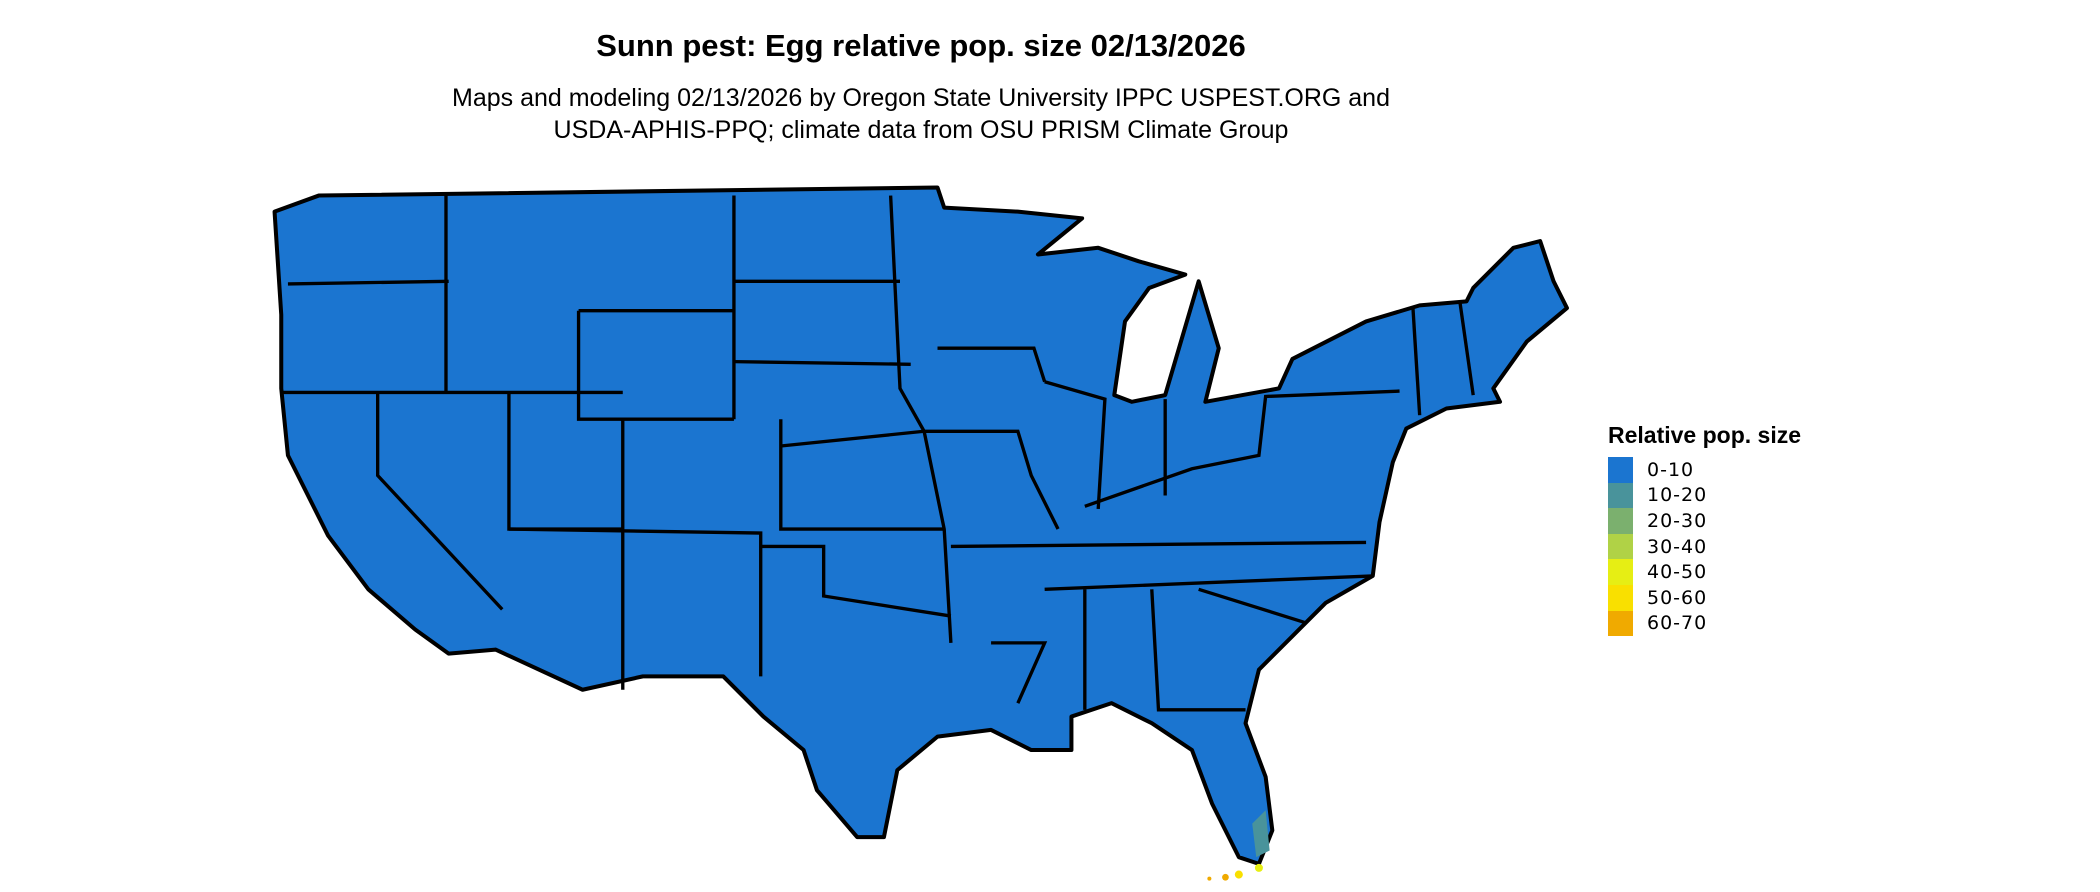 The image size is (2100, 892). I want to click on legend-item: 10-20, so click(1704, 495).